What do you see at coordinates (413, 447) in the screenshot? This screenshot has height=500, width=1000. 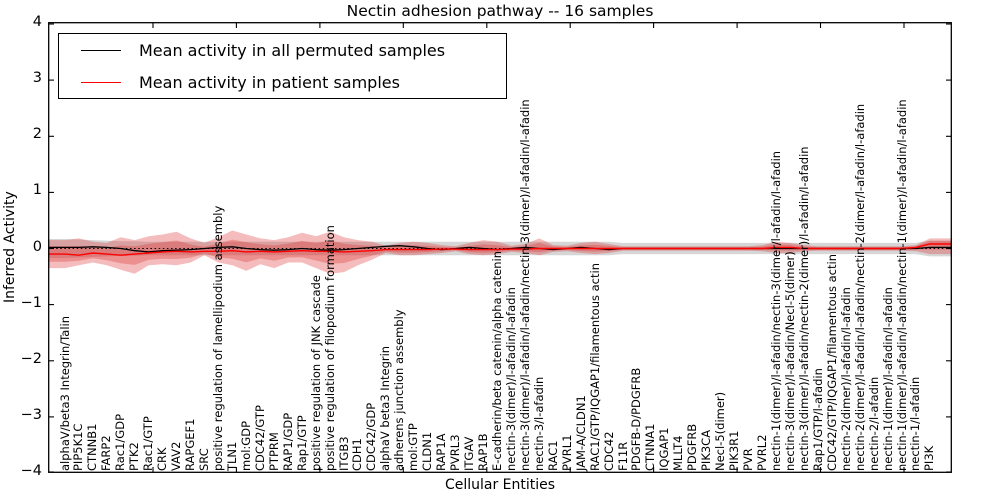 I see `entity-label: mol:GTP` at bounding box center [413, 447].